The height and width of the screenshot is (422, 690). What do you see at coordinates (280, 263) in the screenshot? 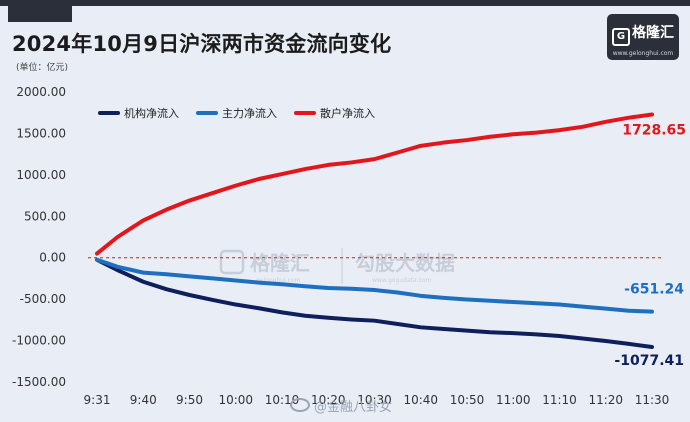
I see `watermark-brand: 格隆汇` at bounding box center [280, 263].